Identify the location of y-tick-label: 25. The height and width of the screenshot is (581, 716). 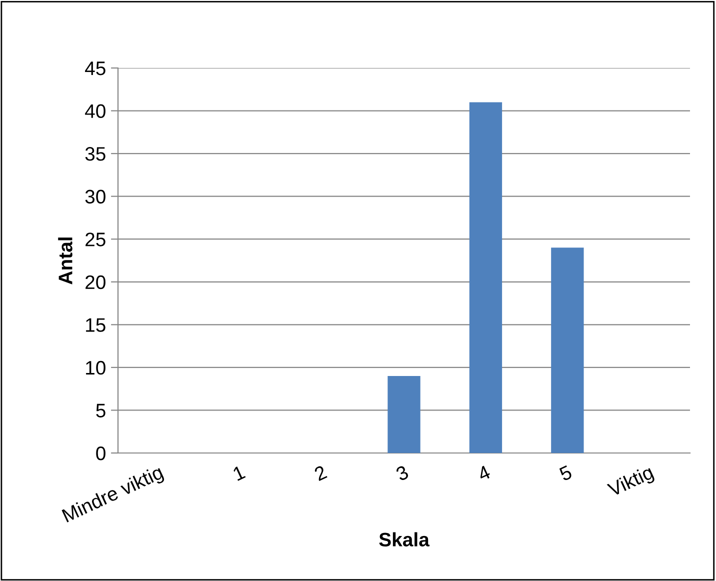
(96, 239).